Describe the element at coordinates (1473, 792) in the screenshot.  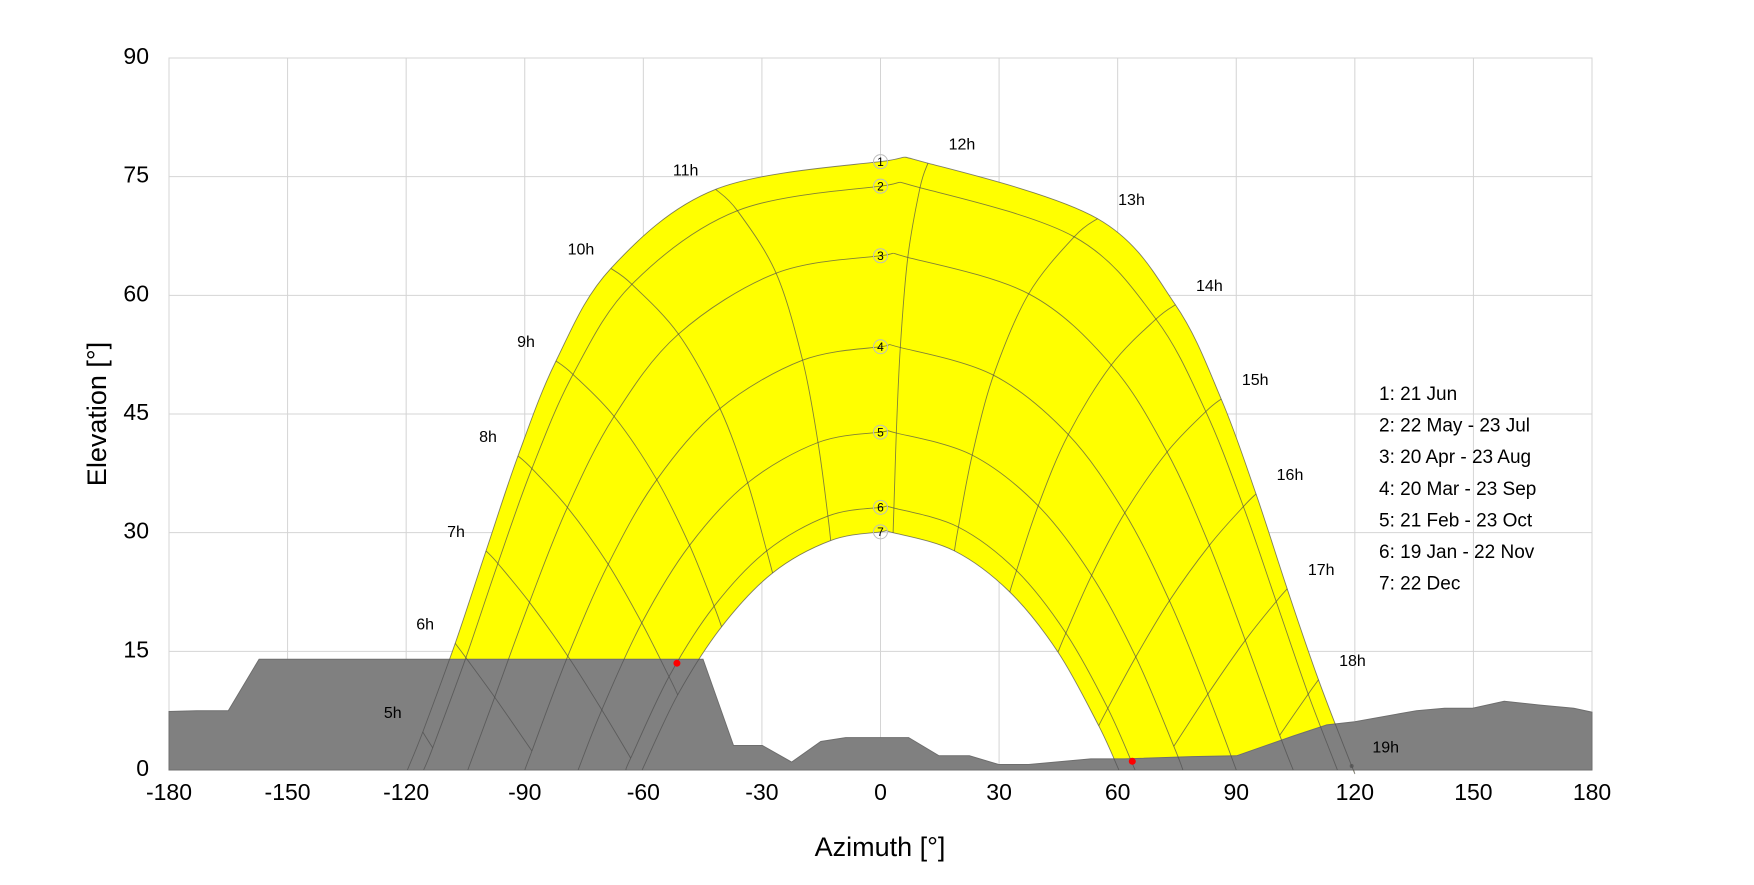
I see `x-tick-label: 150` at that location.